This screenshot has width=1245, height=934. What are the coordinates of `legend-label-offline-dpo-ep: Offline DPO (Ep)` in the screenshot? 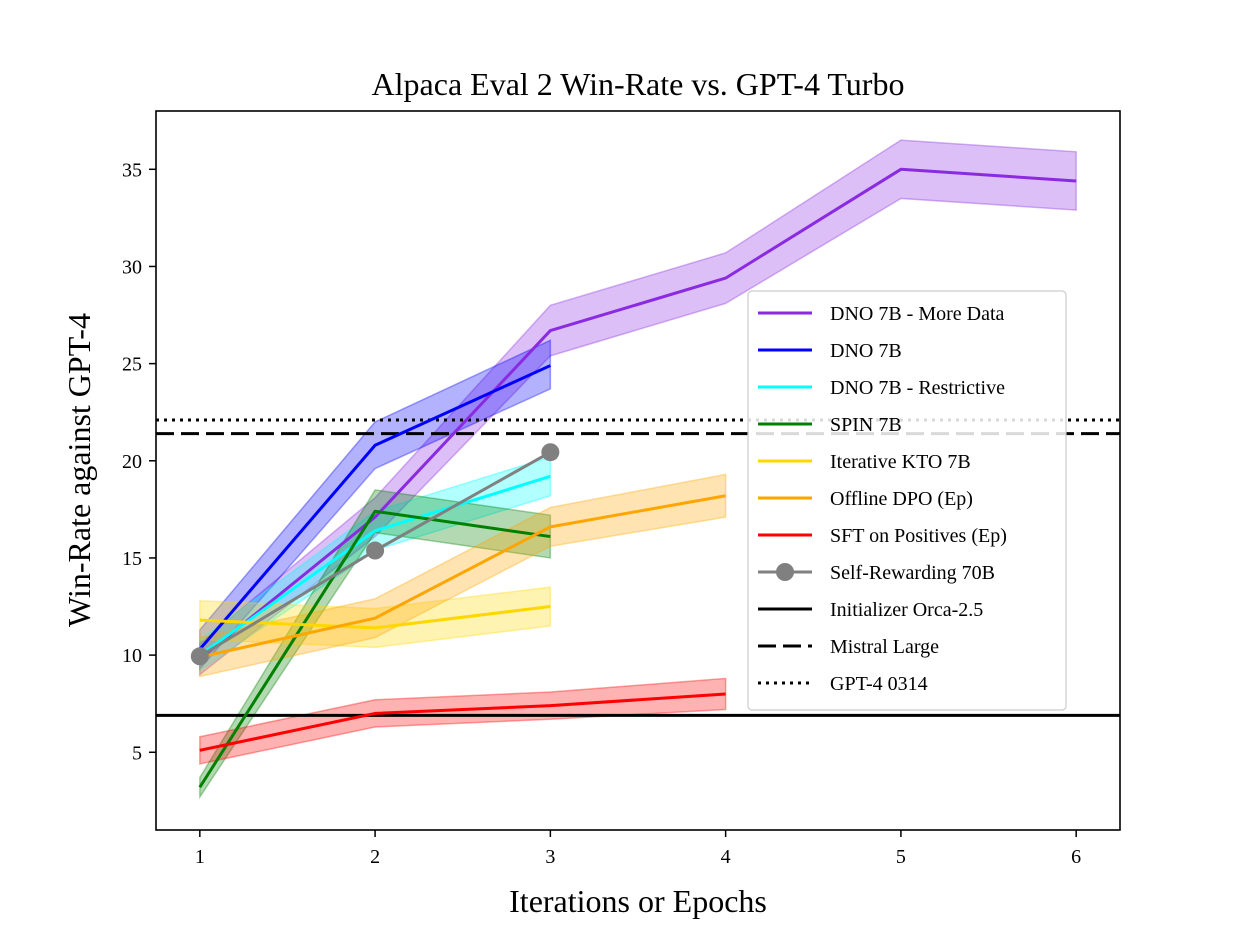 It's located at (901, 499).